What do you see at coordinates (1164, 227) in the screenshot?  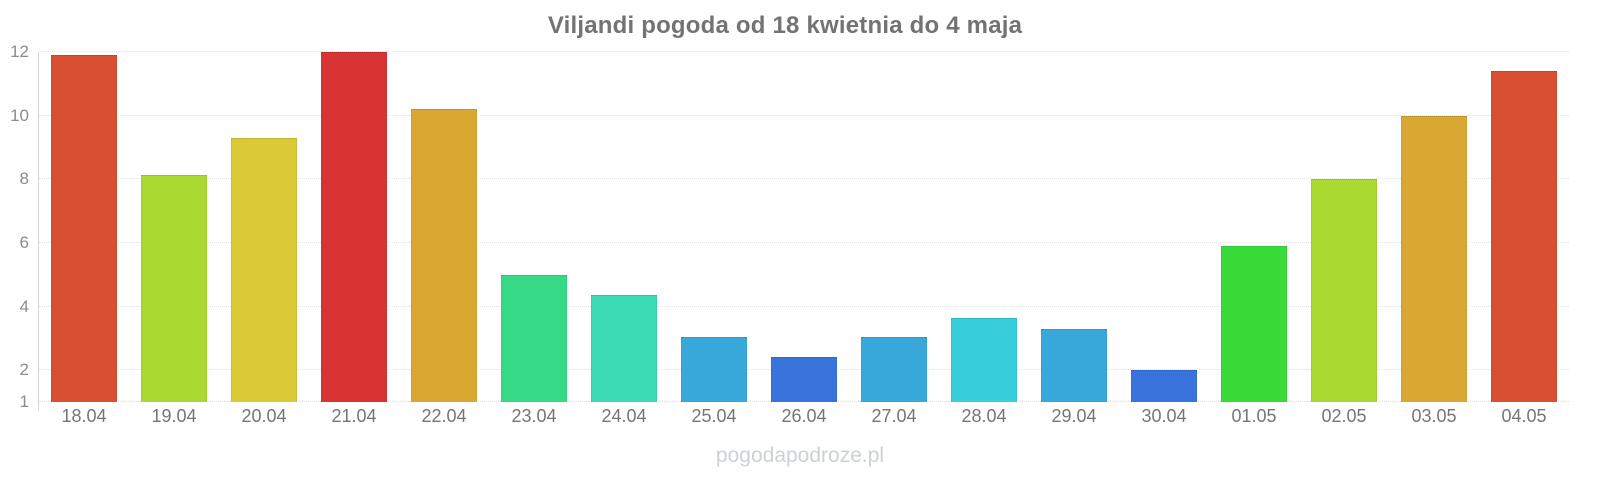 I see `bar-column-30.04` at bounding box center [1164, 227].